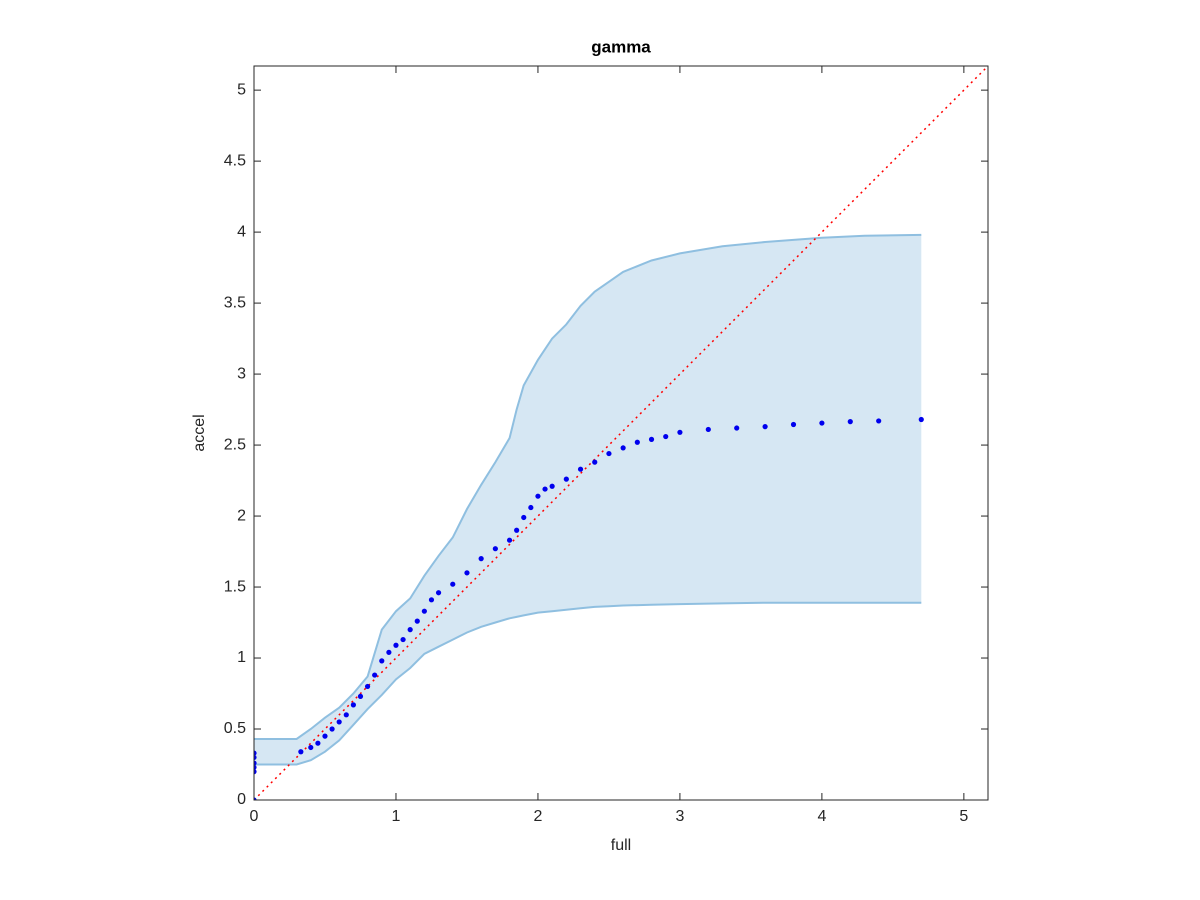 The height and width of the screenshot is (900, 1200). What do you see at coordinates (241, 373) in the screenshot?
I see `y-tick-label: 3` at bounding box center [241, 373].